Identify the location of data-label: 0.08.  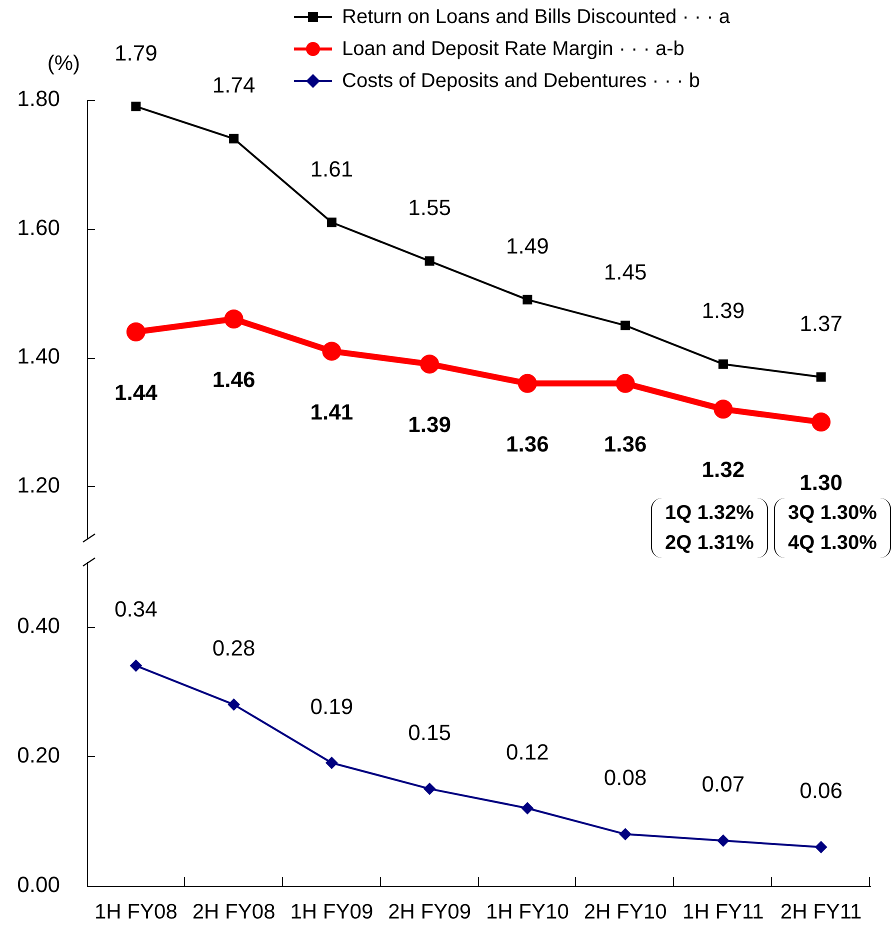
(625, 777).